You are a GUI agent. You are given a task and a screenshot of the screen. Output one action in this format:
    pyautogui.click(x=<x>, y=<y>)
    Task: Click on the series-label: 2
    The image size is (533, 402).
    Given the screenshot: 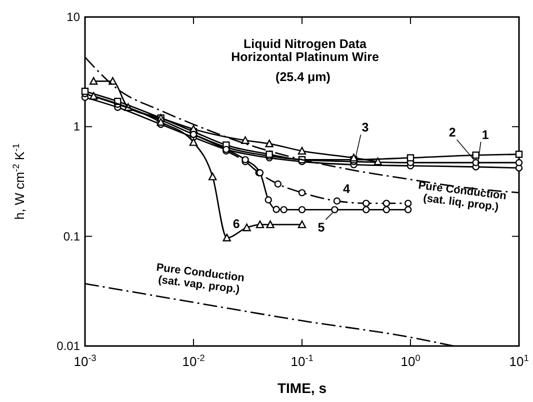 What is the action you would take?
    pyautogui.click(x=452, y=133)
    